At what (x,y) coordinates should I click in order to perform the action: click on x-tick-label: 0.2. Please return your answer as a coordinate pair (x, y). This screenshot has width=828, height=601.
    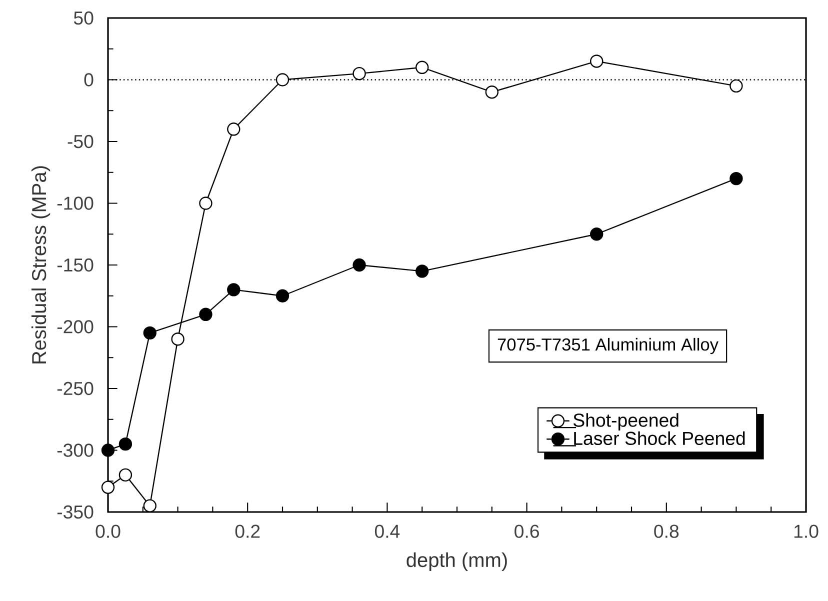
    Looking at the image, I should click on (247, 531).